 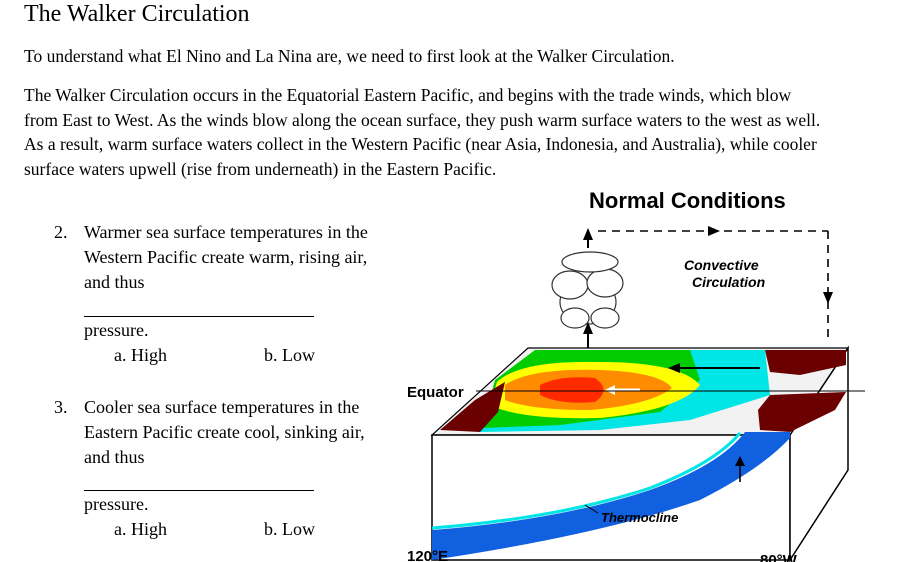 I want to click on cloud-icon, so click(x=587, y=290).